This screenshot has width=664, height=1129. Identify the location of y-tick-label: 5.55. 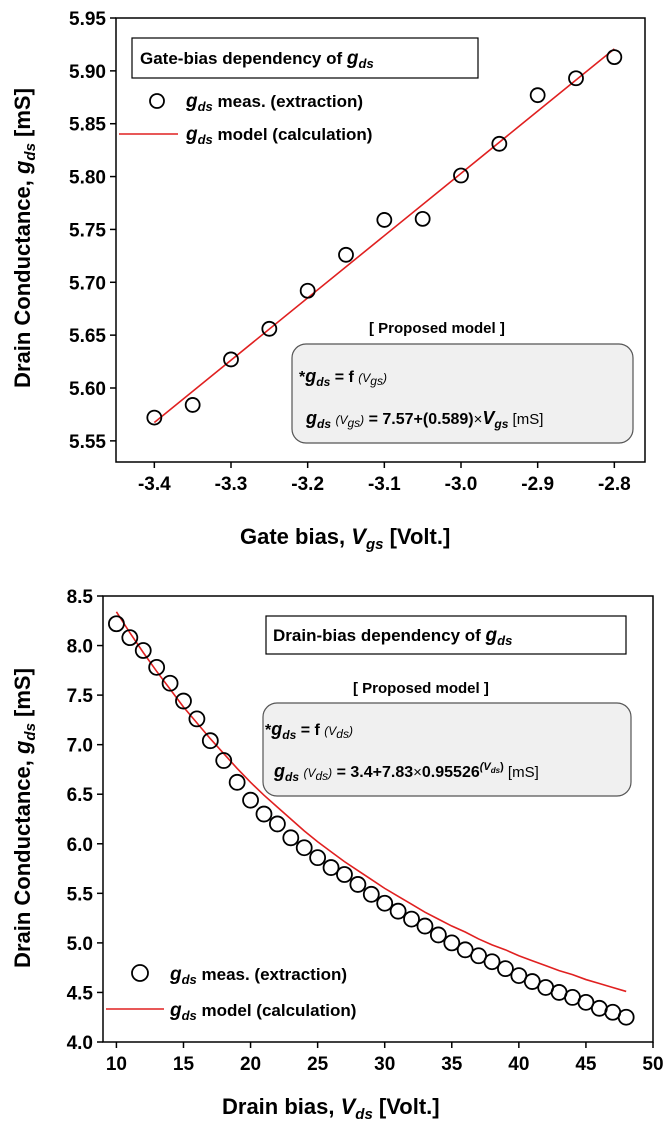
(87, 442).